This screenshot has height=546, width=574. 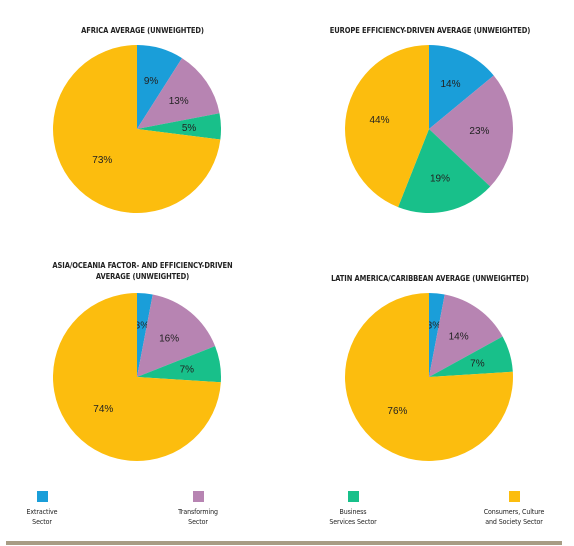 I want to click on data-label-business-services: 5%, so click(x=189, y=128).